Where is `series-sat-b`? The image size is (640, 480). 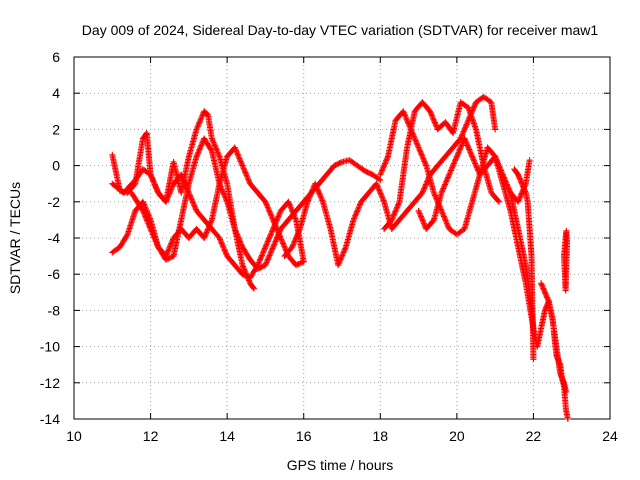
series-sat-b is located at coordinates (208, 223).